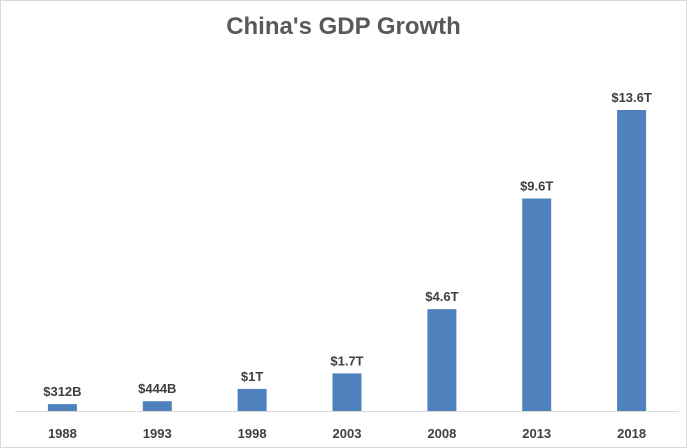 This screenshot has height=448, width=687. I want to click on data-label-2008: $4.6T, so click(441, 296).